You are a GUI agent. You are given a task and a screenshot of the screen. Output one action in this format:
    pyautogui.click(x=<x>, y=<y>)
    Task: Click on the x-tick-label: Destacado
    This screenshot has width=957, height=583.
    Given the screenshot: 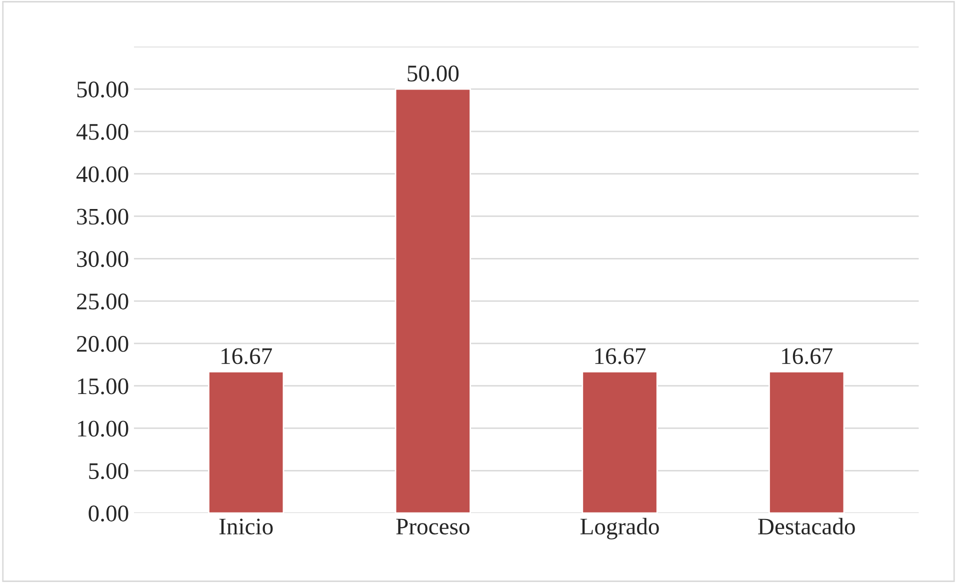 What is the action you would take?
    pyautogui.click(x=806, y=526)
    